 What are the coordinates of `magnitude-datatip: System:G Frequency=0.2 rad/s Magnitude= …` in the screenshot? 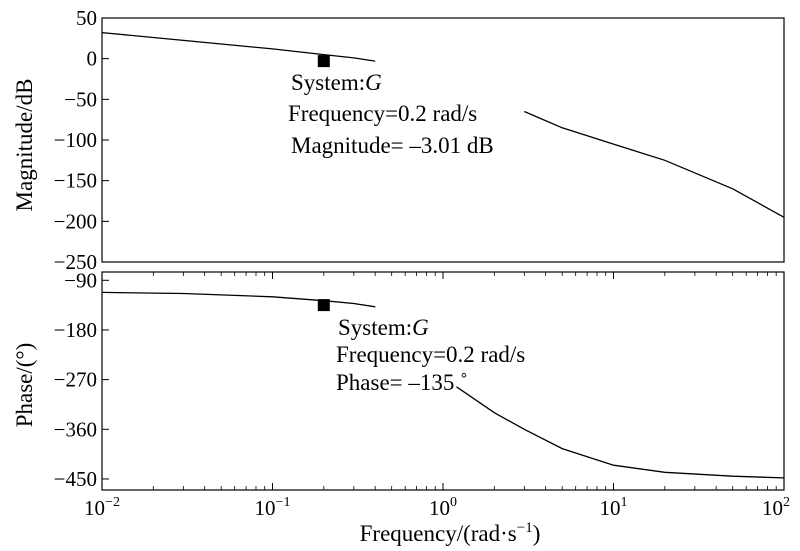 It's located at (391, 114).